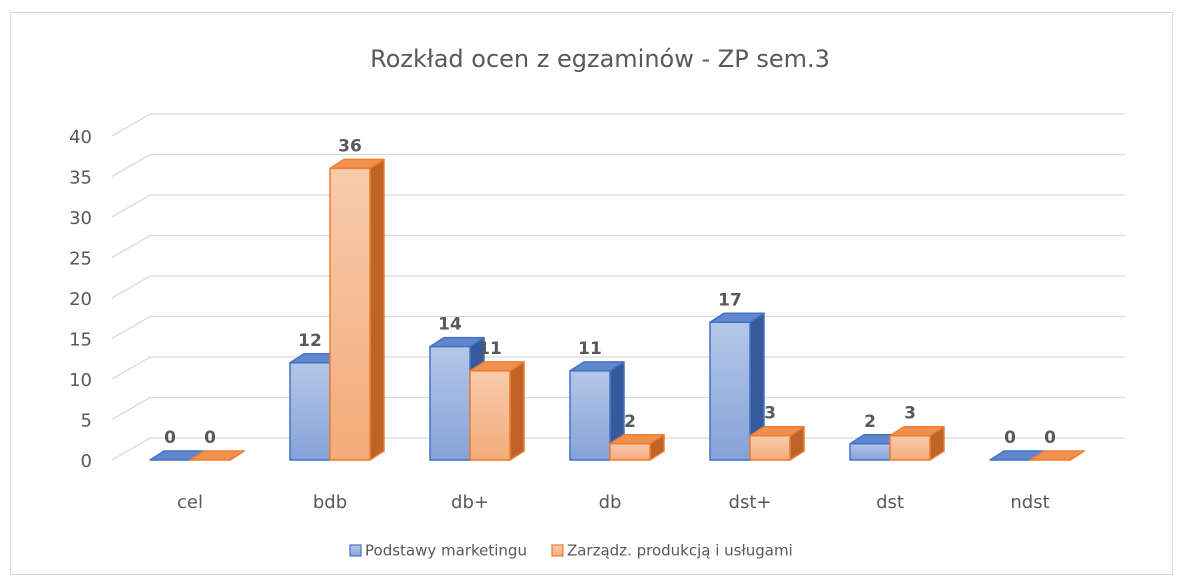 The width and height of the screenshot is (1183, 582). I want to click on y-tick-label: 10, so click(80, 380).